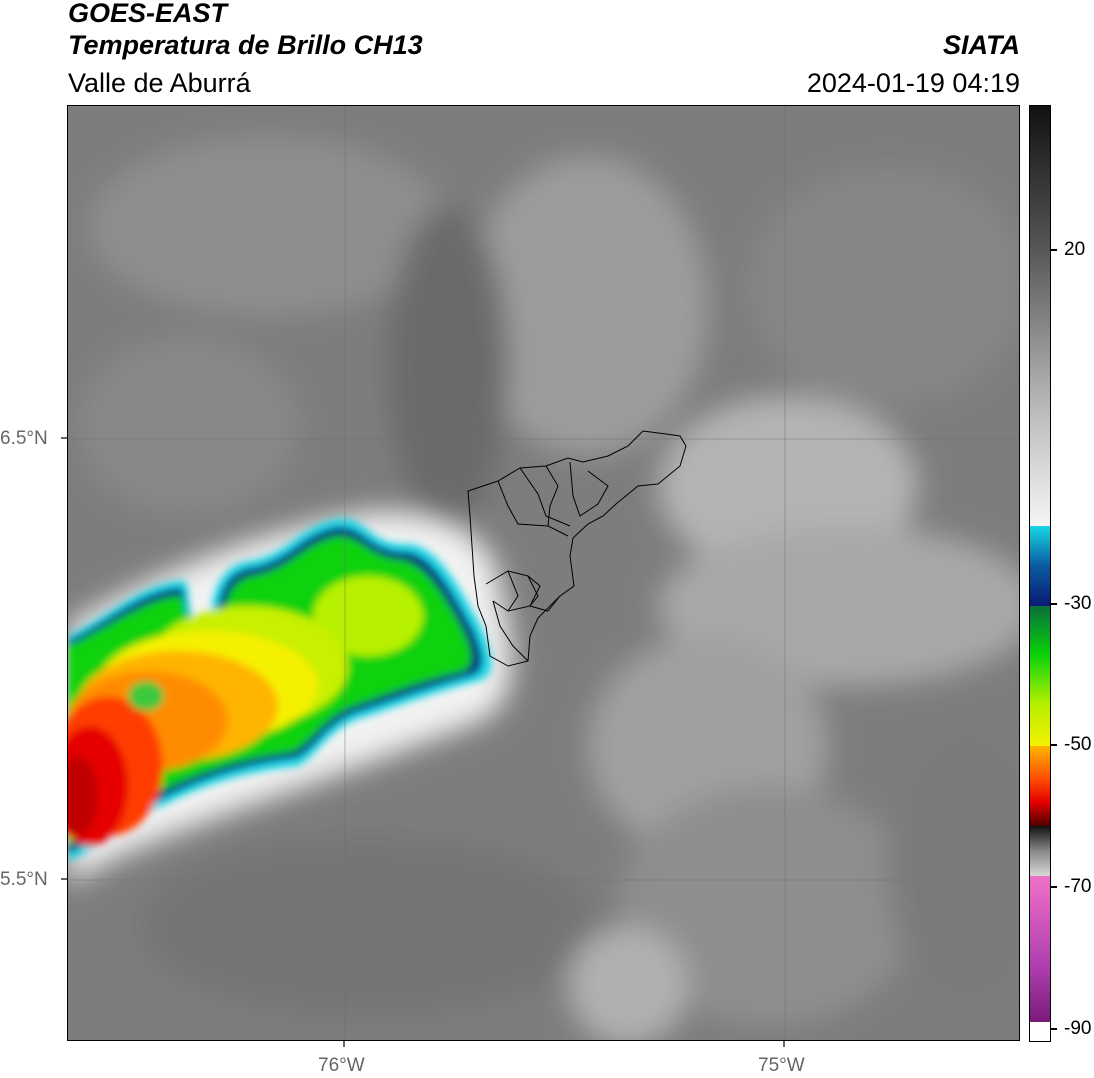 The width and height of the screenshot is (1094, 1078). I want to click on lon-label-76: 76°W, so click(341, 1065).